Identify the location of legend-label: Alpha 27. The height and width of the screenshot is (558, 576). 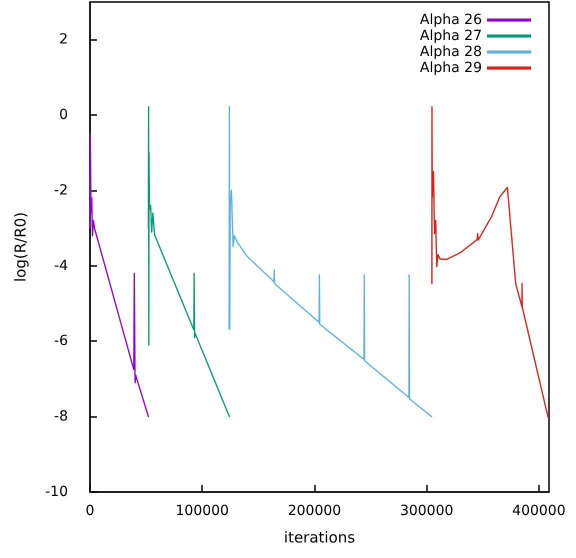
(451, 36).